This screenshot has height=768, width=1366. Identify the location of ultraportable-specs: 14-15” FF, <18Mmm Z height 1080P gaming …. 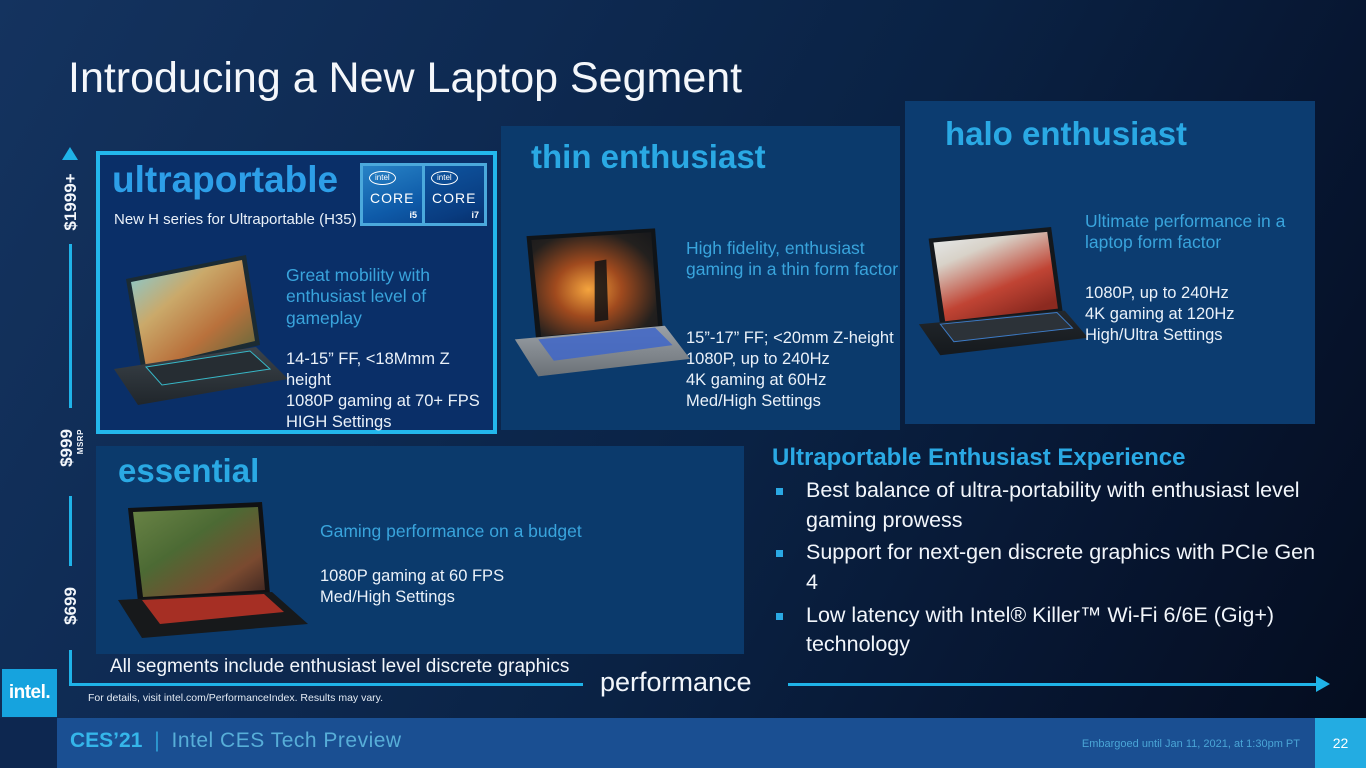
(389, 391).